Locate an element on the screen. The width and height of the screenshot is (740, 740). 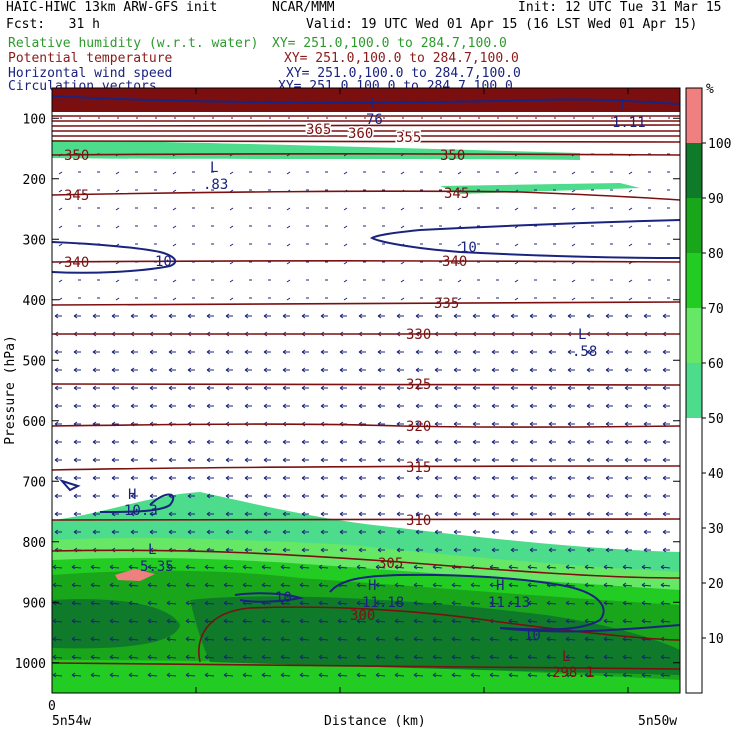
extremum-value-4: .58 is located at coordinates (584, 352).